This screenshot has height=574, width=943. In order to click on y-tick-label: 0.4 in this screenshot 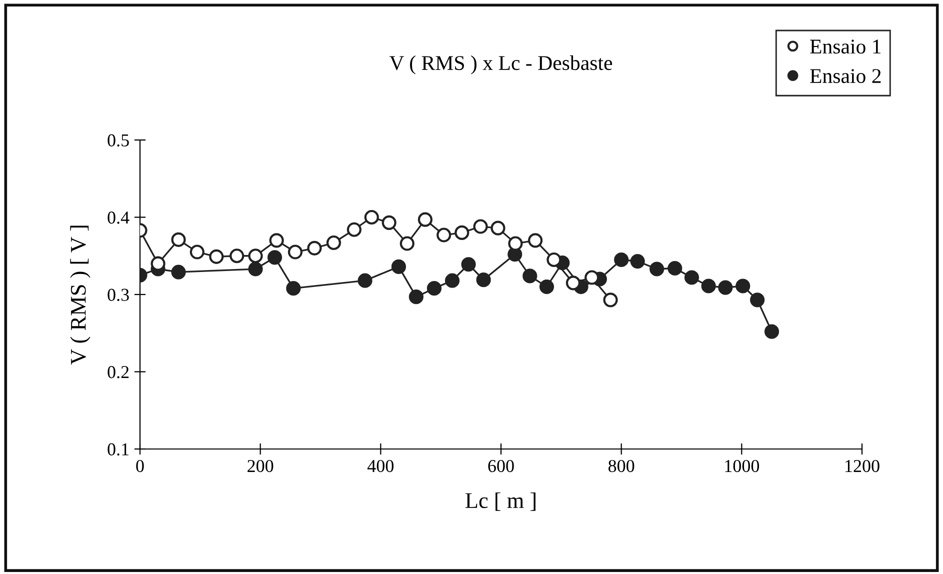, I will do `click(119, 218)`.